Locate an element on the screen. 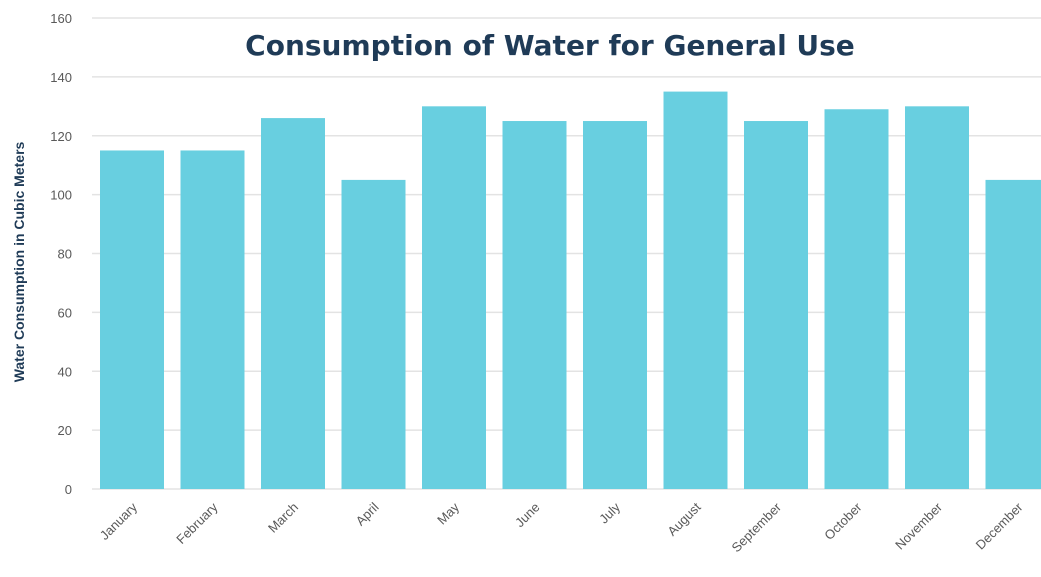  x-tick-label: August is located at coordinates (683, 518).